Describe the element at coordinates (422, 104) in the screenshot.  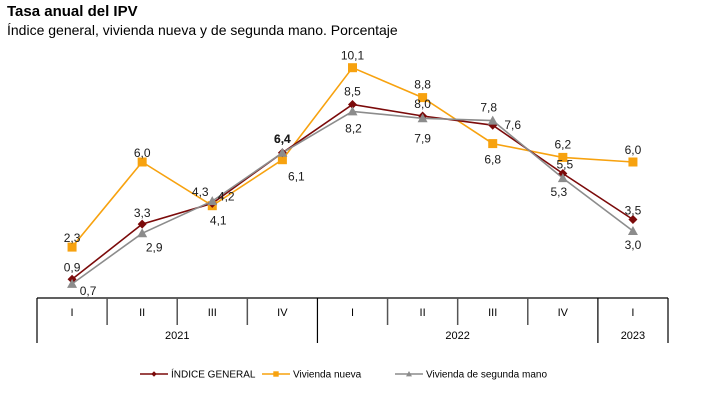
I see `data-label: 8,0` at that location.